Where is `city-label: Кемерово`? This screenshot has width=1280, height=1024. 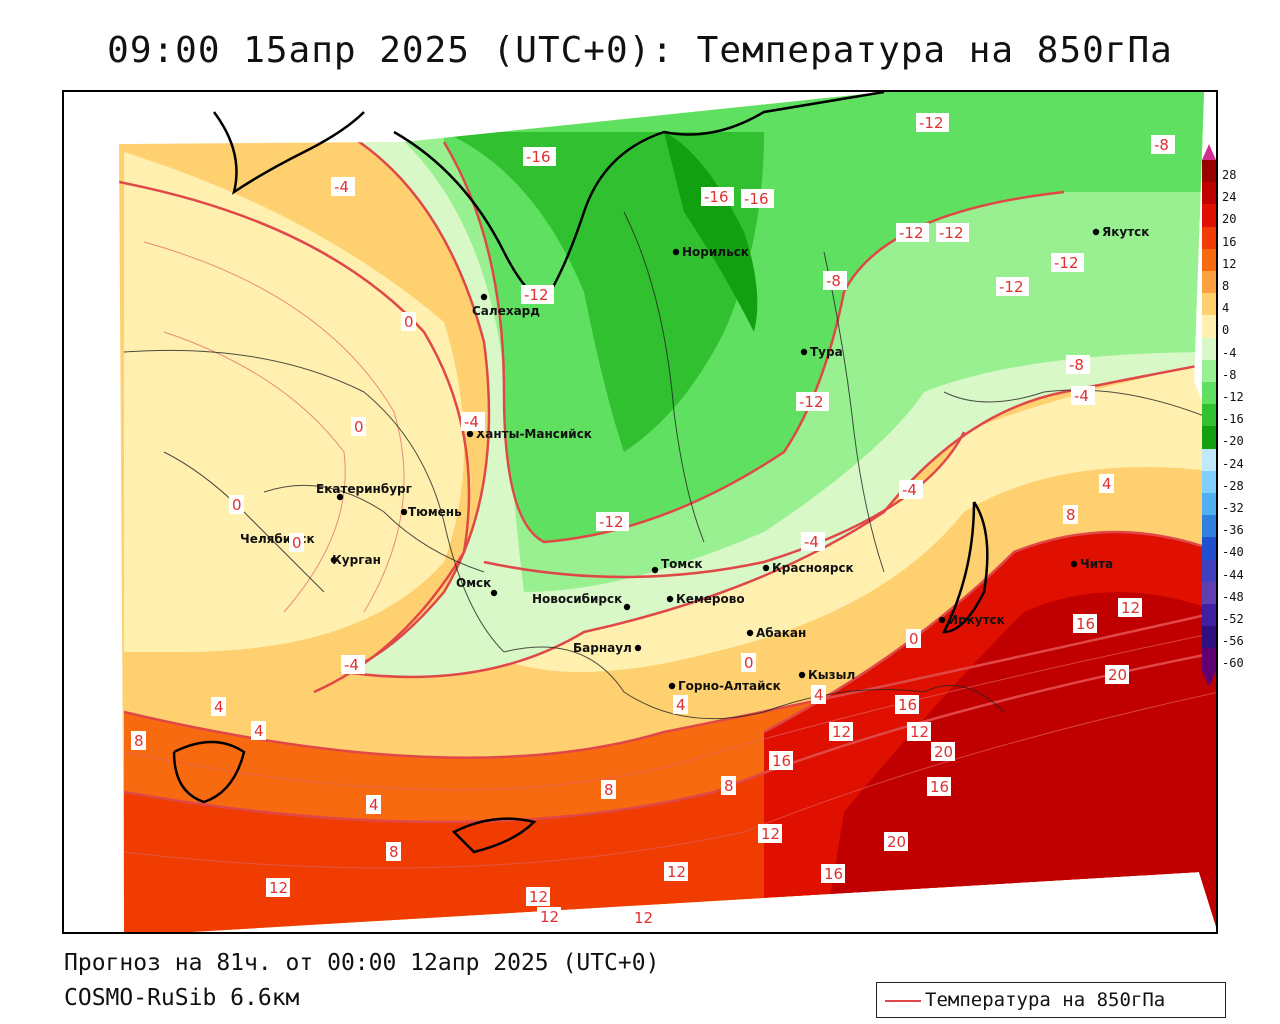
city-label: Кемерово is located at coordinates (710, 599).